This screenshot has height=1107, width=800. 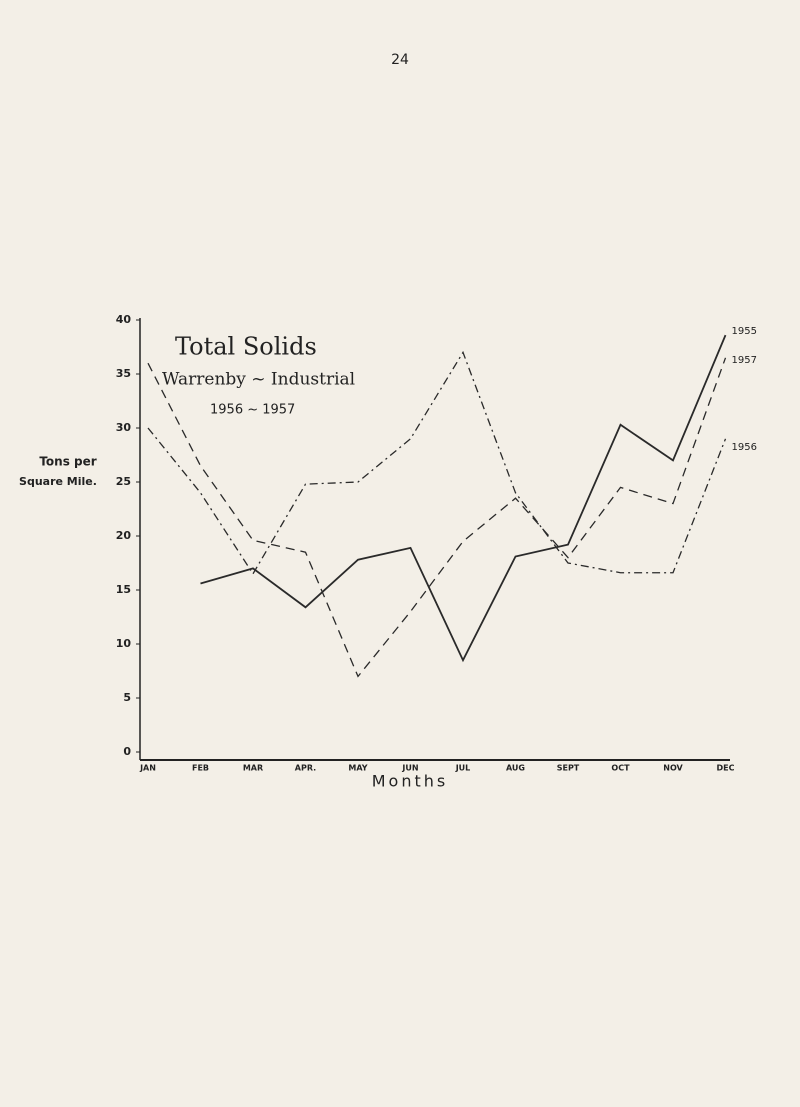 I want to click on legend-label: 1956, so click(x=744, y=447).